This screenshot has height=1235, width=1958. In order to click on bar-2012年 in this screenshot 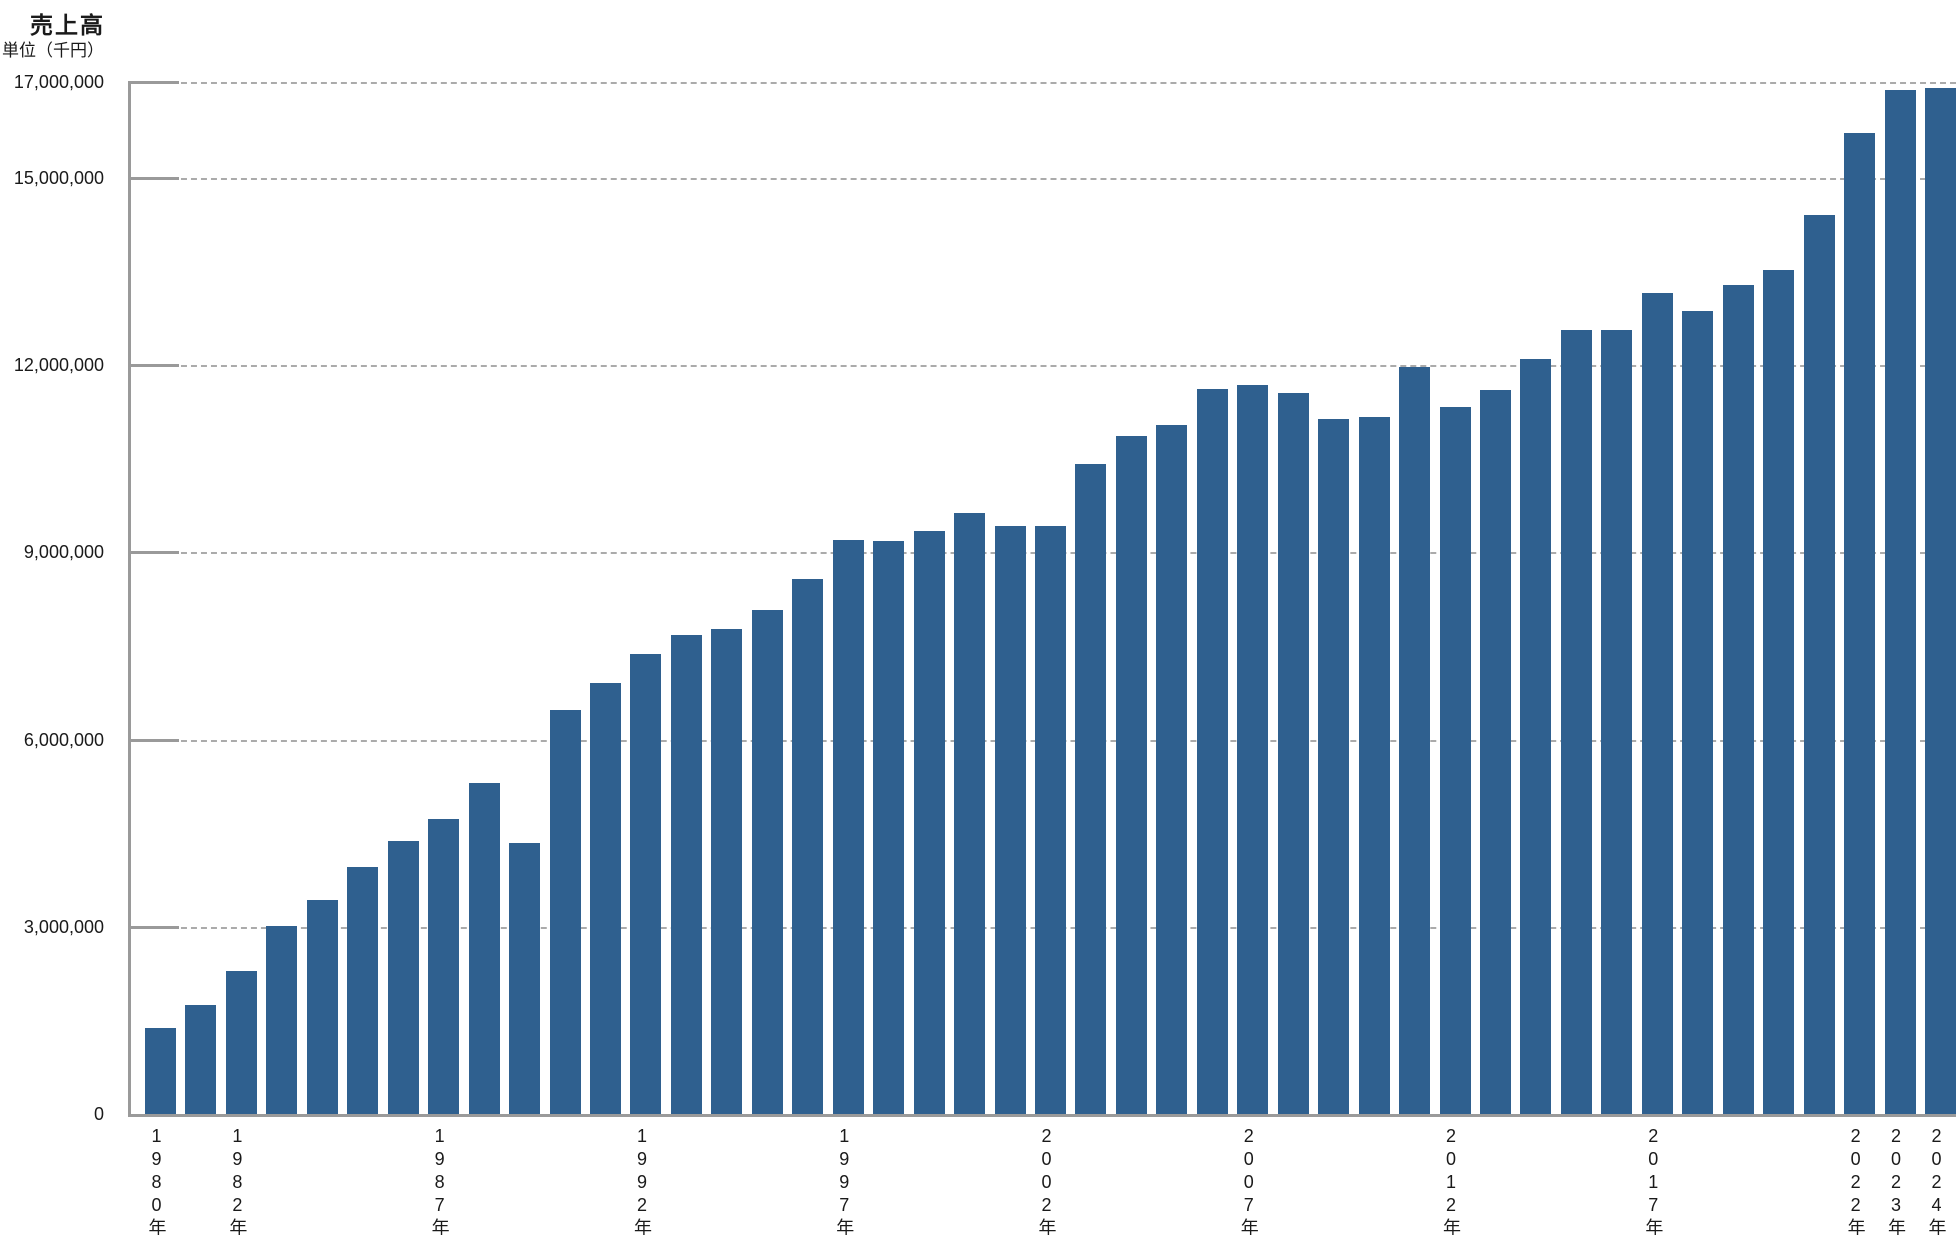, I will do `click(1455, 760)`.